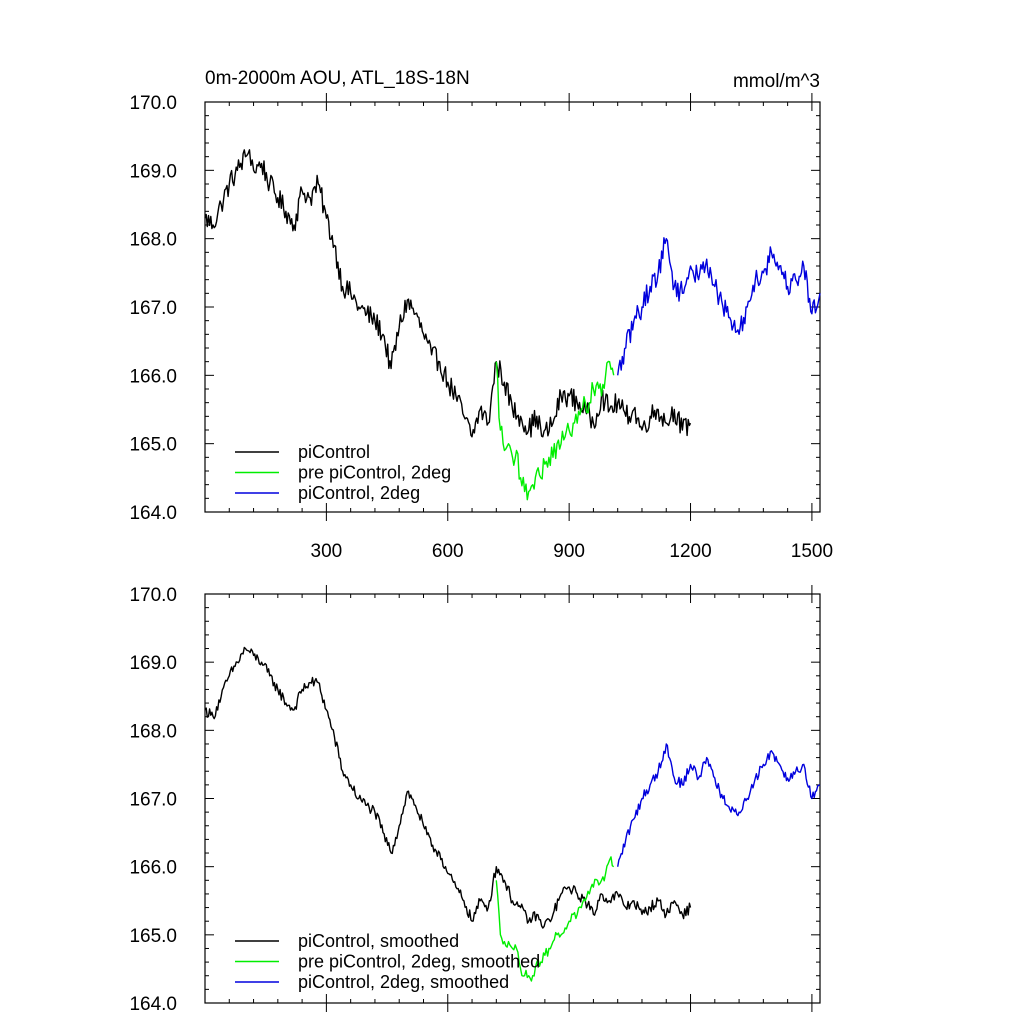 Image resolution: width=1024 pixels, height=1024 pixels. I want to click on x-tick-label: 1200, so click(690, 551).